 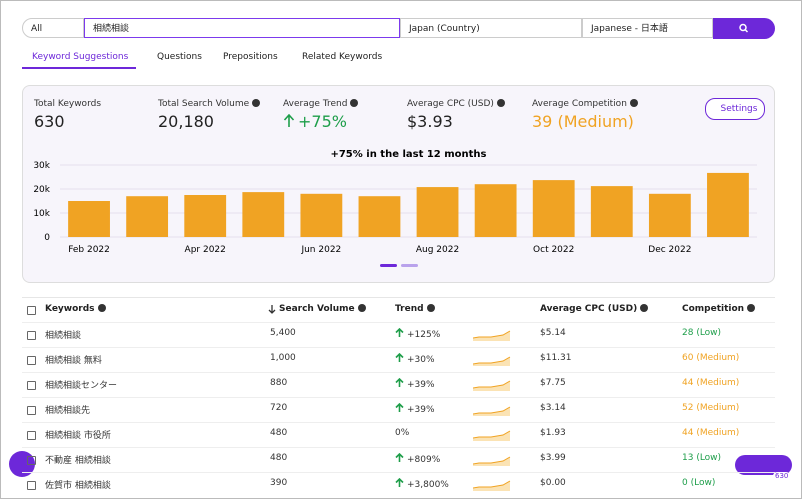 I want to click on cell: 佐賀市 相続相談, so click(x=78, y=486).